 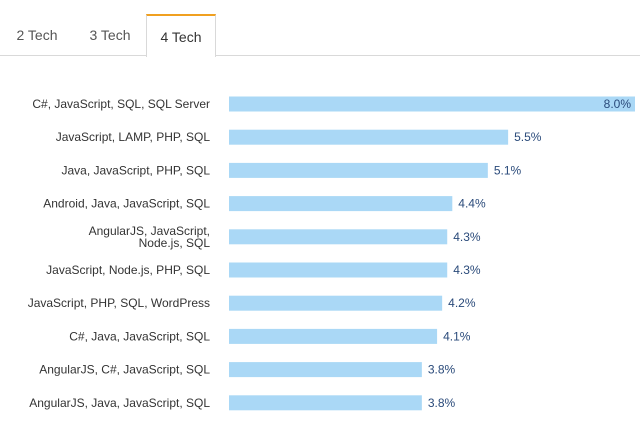 What do you see at coordinates (135, 170) in the screenshot?
I see `category-label: Java, JavaScript, PHP, SQL` at bounding box center [135, 170].